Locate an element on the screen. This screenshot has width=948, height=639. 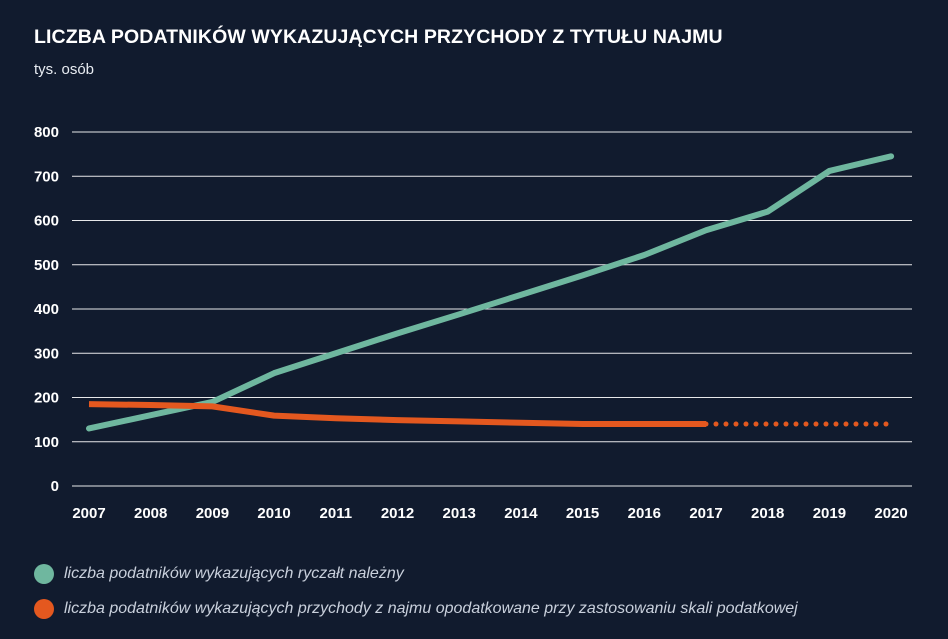
x-tick-label: 2014 is located at coordinates (521, 513).